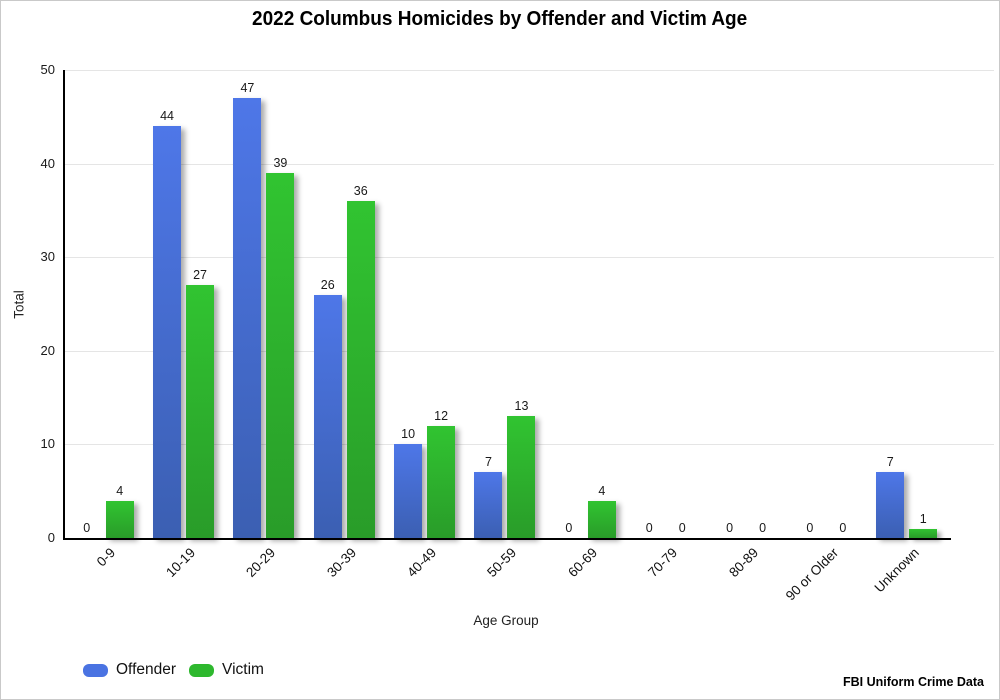 The height and width of the screenshot is (700, 1000). I want to click on bar-victim: 1, so click(923, 525).